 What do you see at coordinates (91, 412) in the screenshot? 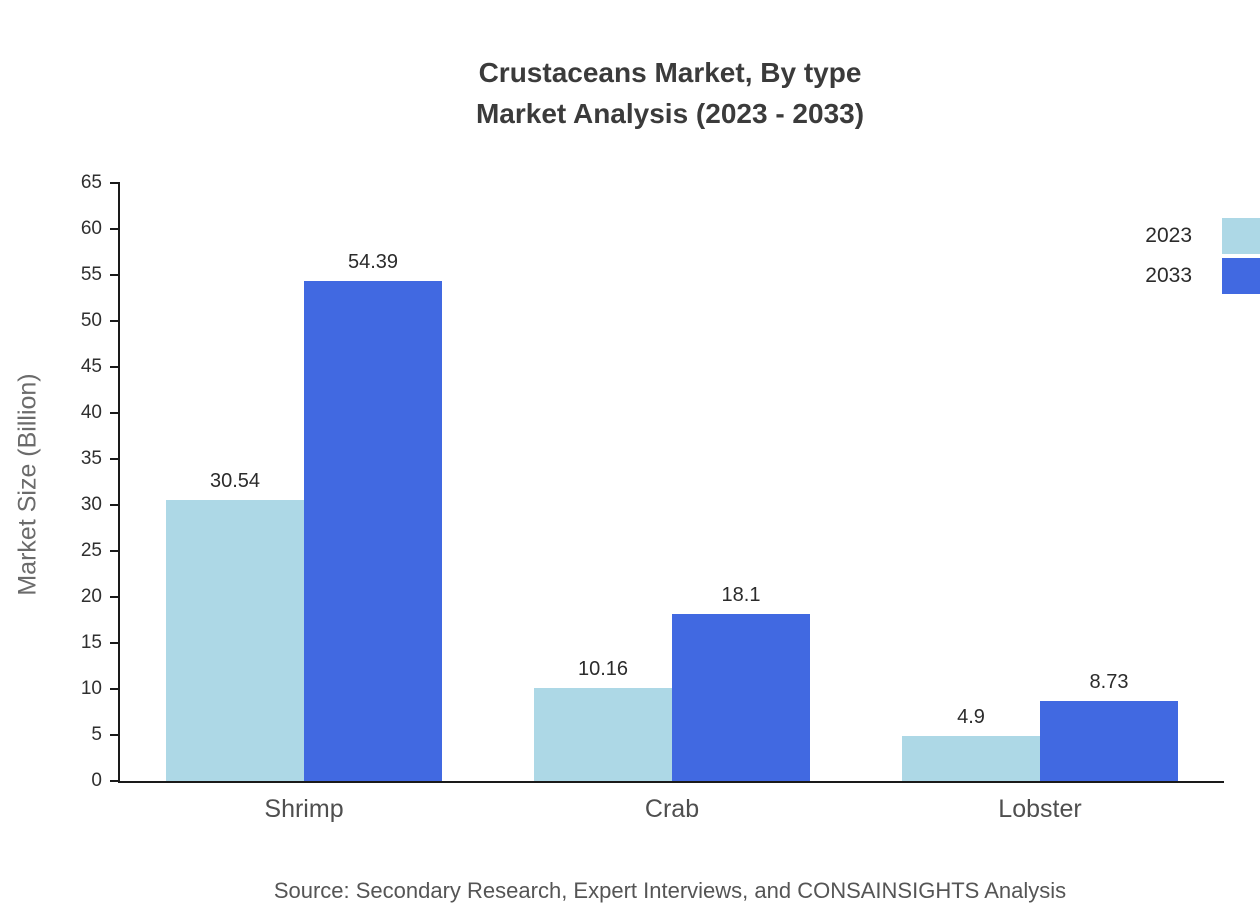
I see `y-tick-label: 40` at bounding box center [91, 412].